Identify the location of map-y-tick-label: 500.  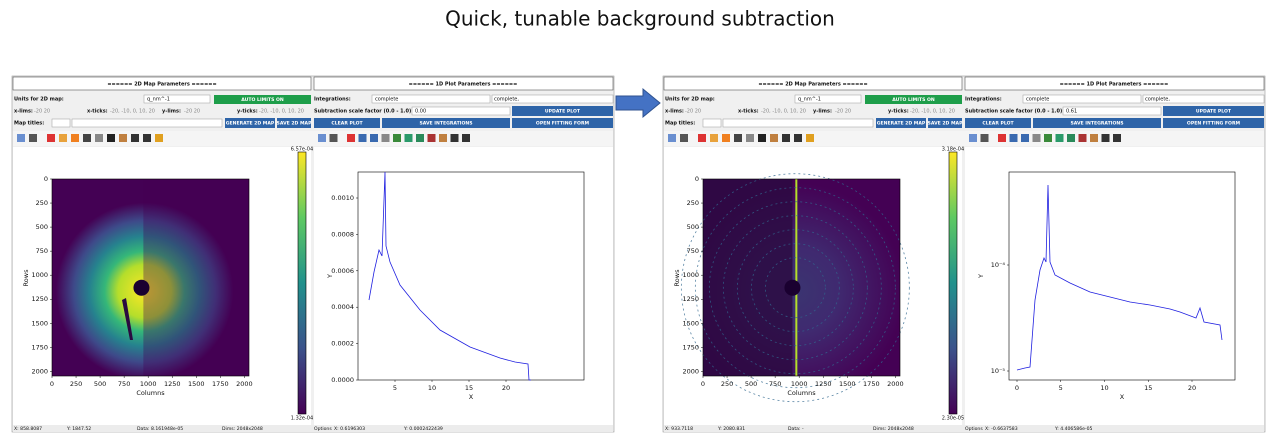
(693, 227).